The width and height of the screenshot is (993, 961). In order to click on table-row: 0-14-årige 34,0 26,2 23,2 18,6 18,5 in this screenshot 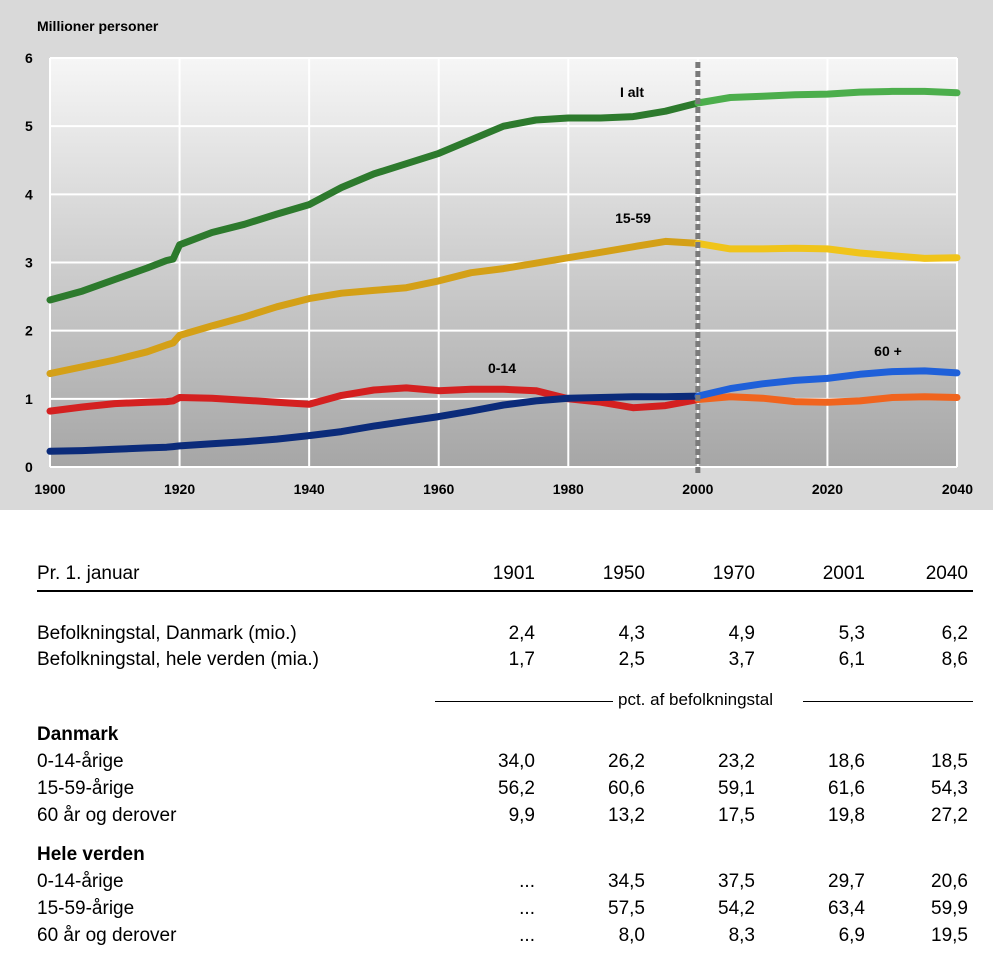, I will do `click(496, 764)`.